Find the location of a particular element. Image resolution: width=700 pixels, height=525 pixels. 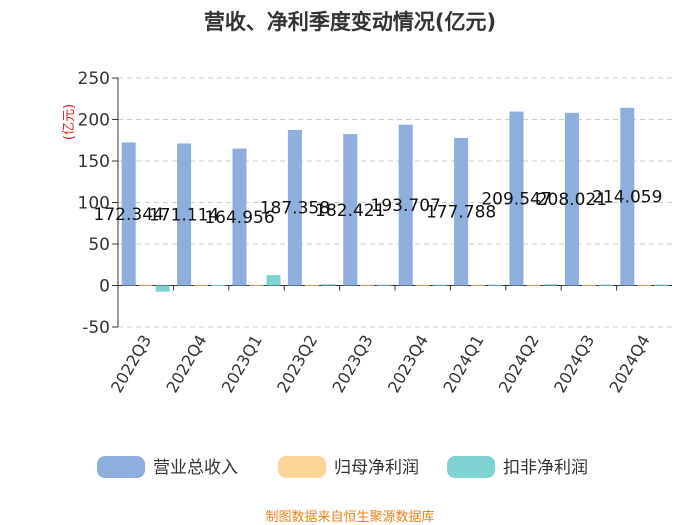

data-label: 208.021 is located at coordinates (572, 200).